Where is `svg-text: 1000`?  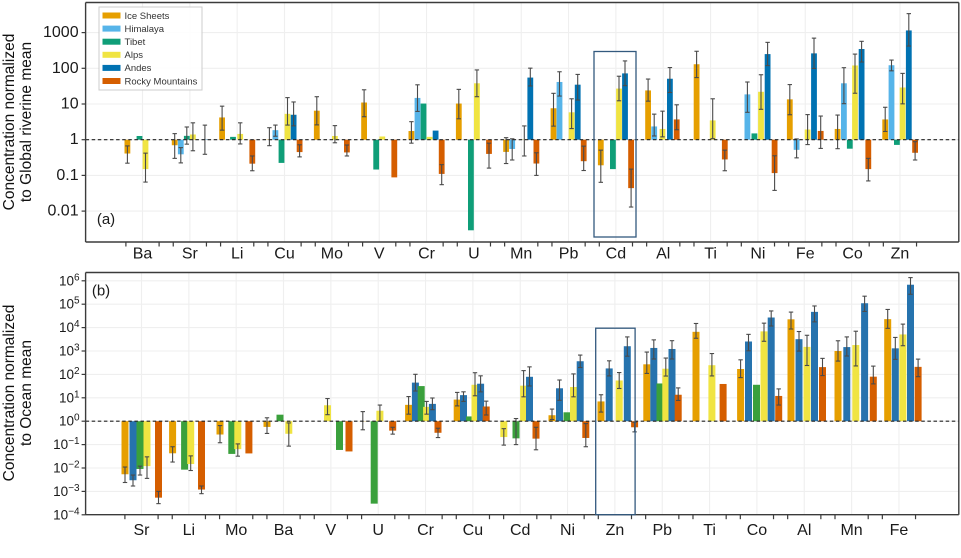 svg-text: 1000 is located at coordinates (61, 32).